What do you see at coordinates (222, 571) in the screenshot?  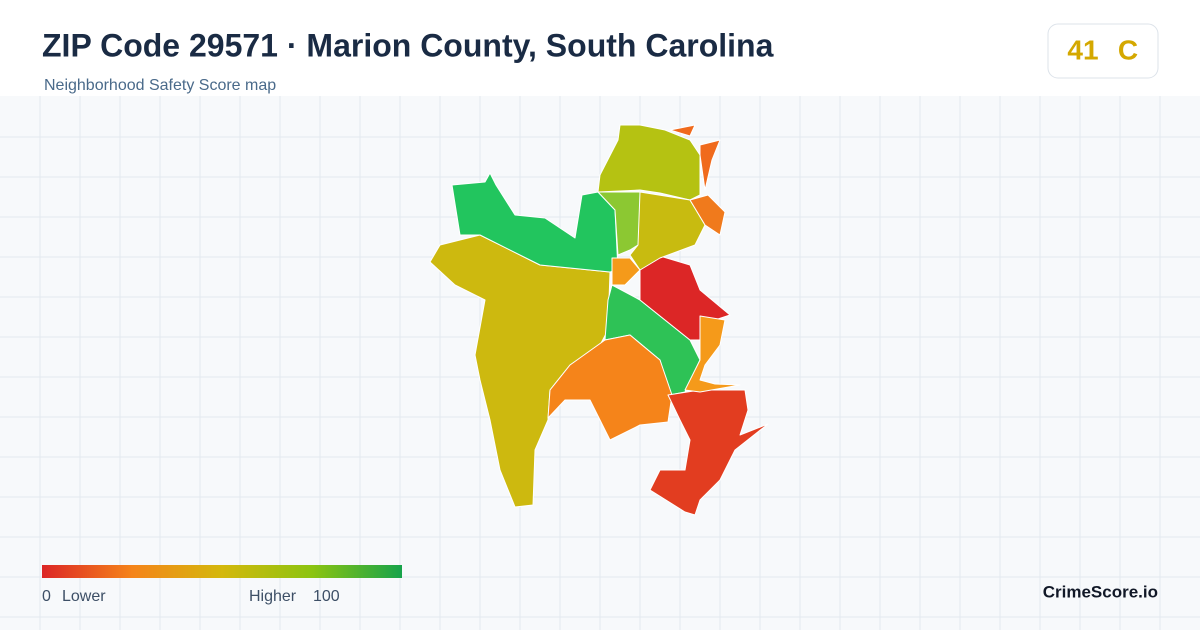 I see `legend-bar` at bounding box center [222, 571].